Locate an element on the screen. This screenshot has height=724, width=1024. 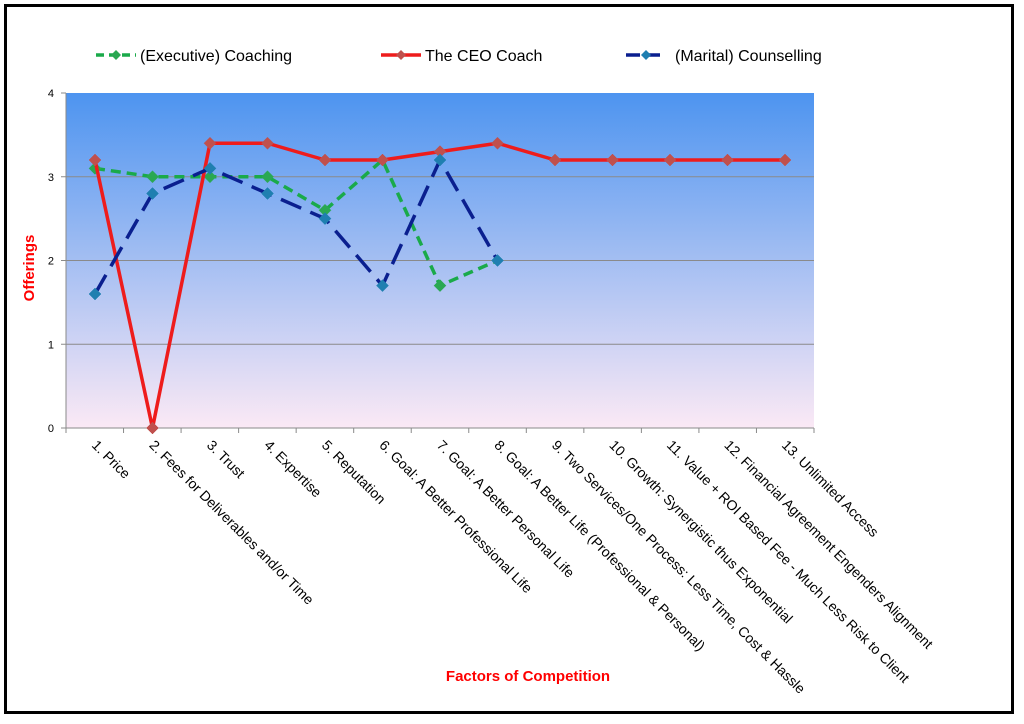
y-tick-label: 3 is located at coordinates (51, 178).